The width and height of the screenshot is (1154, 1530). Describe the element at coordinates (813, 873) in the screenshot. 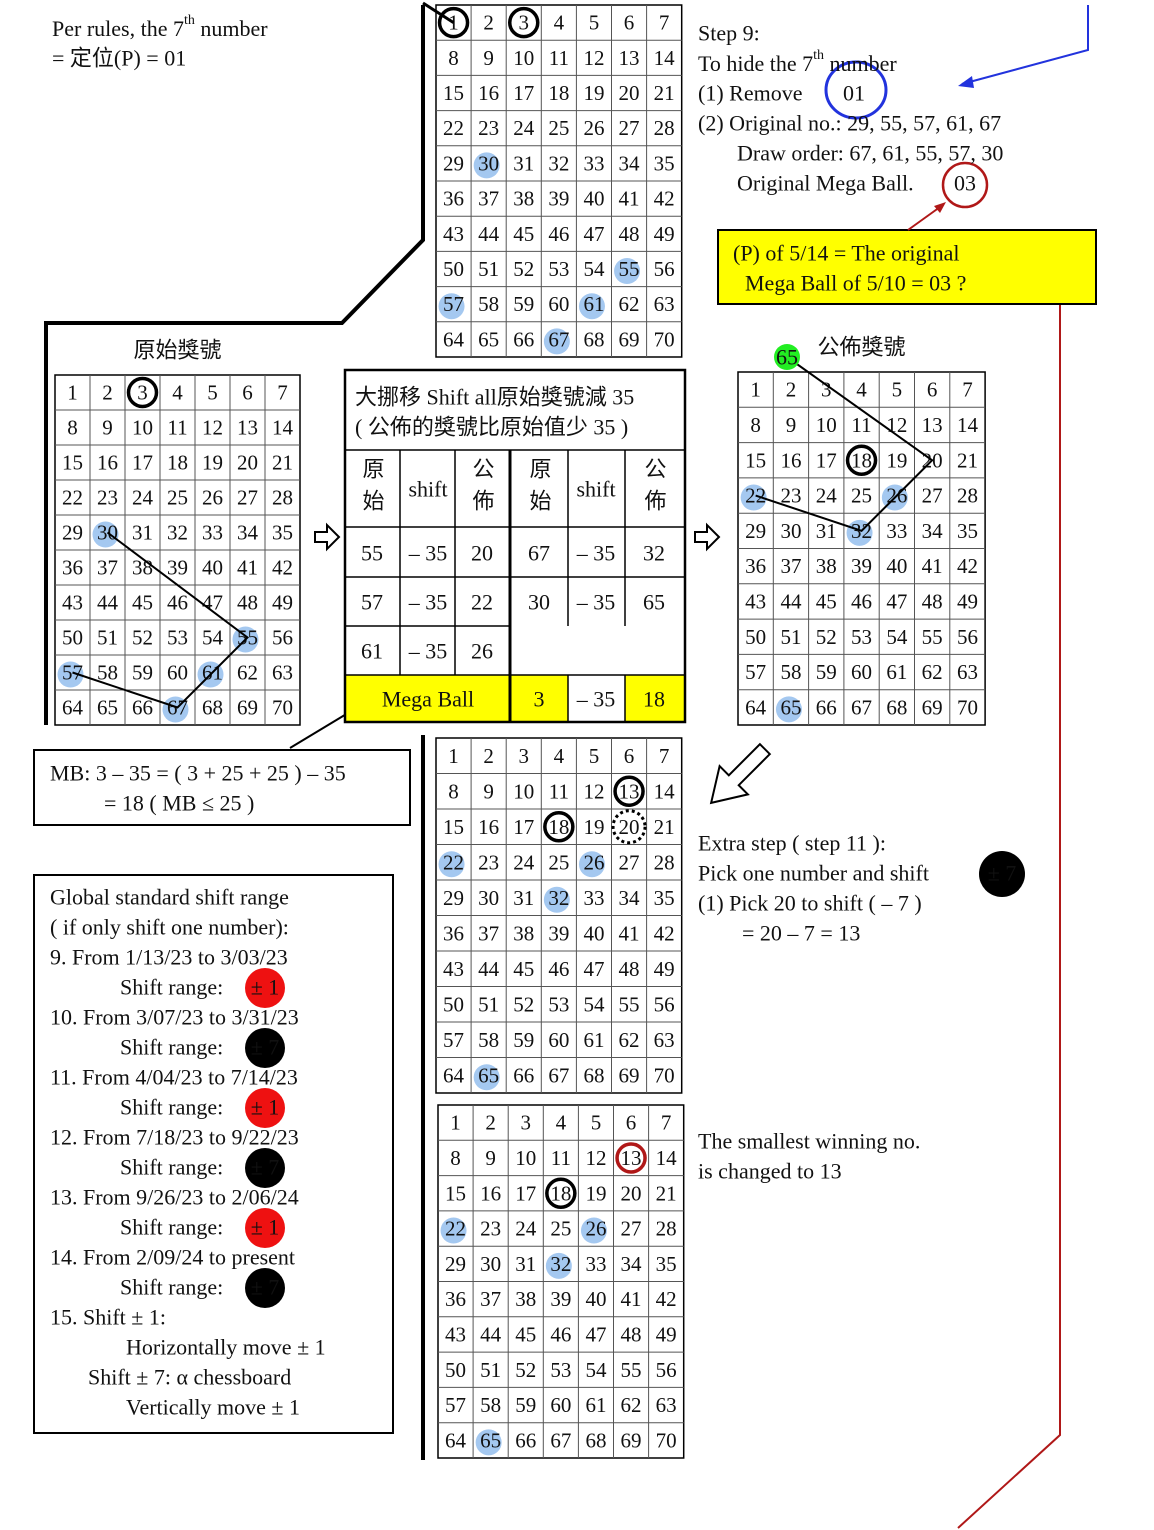

I see `text: Pick one number and shift` at that location.